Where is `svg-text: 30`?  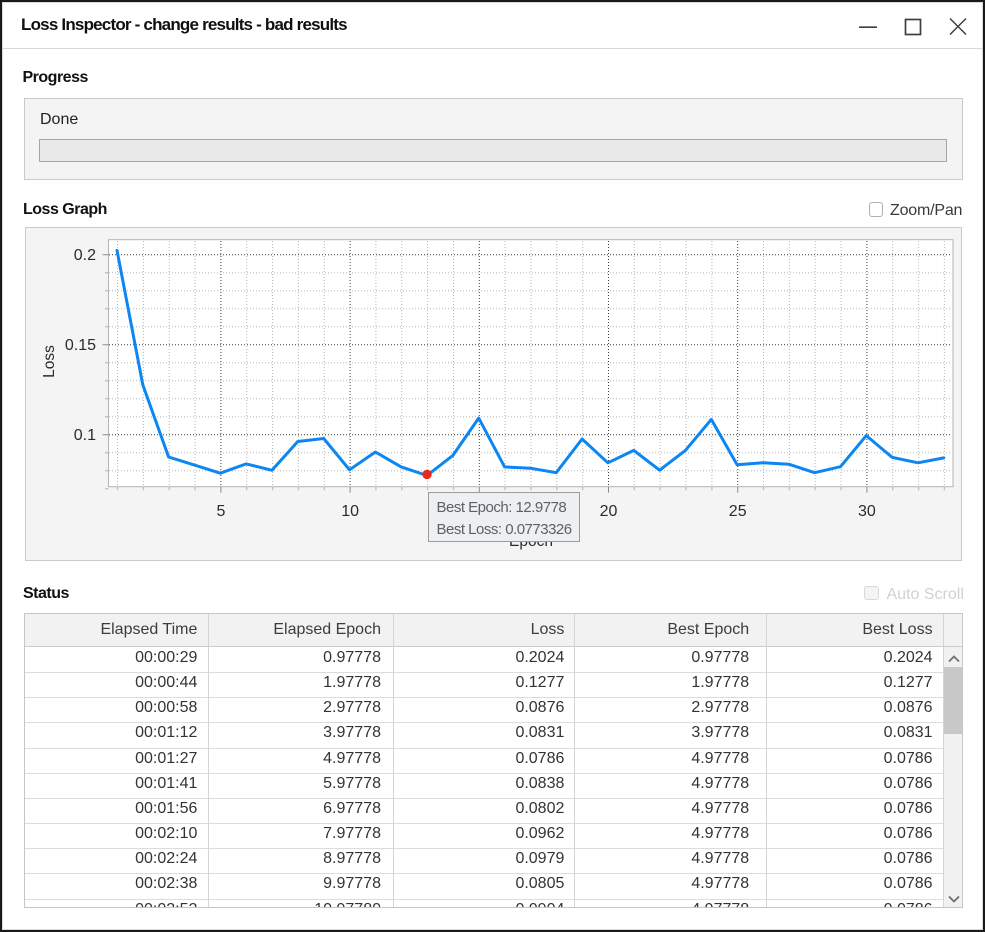
svg-text: 30 is located at coordinates (867, 511).